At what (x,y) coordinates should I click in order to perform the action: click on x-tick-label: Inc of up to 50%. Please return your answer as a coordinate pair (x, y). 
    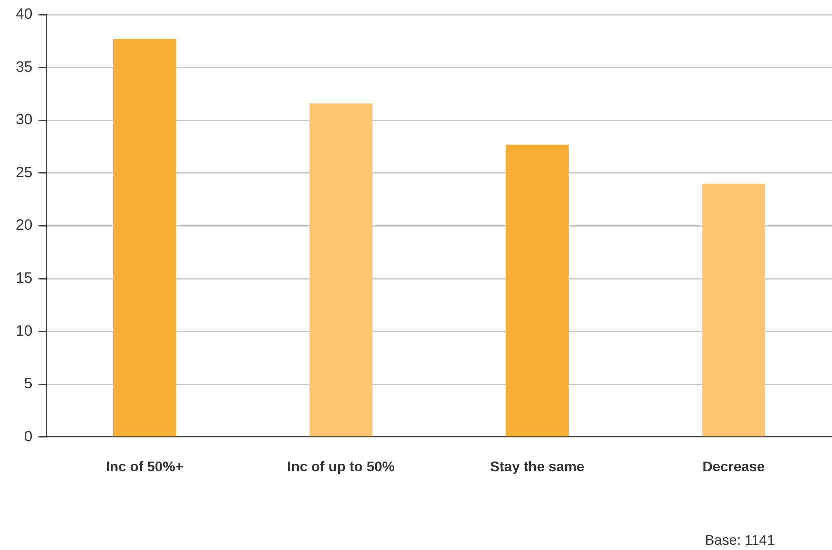
    Looking at the image, I should click on (342, 466).